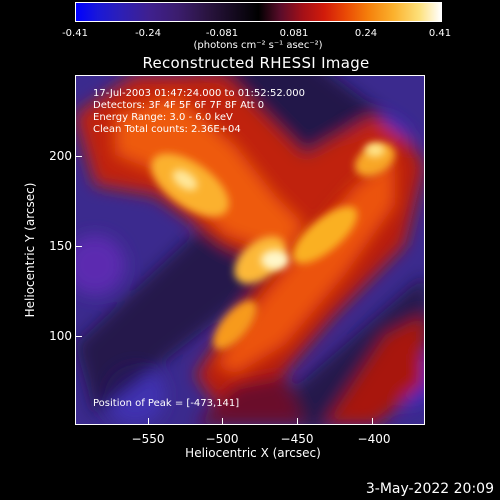  Describe the element at coordinates (366, 33) in the screenshot. I see `colorbar-tick-label: 0.24` at that location.